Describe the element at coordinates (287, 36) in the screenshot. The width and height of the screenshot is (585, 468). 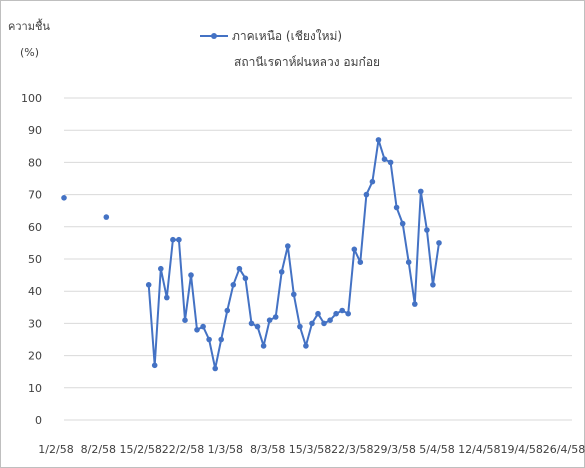
I see `legend-series-label: ภาคเหนือ (เชียงใหม่)` at that location.